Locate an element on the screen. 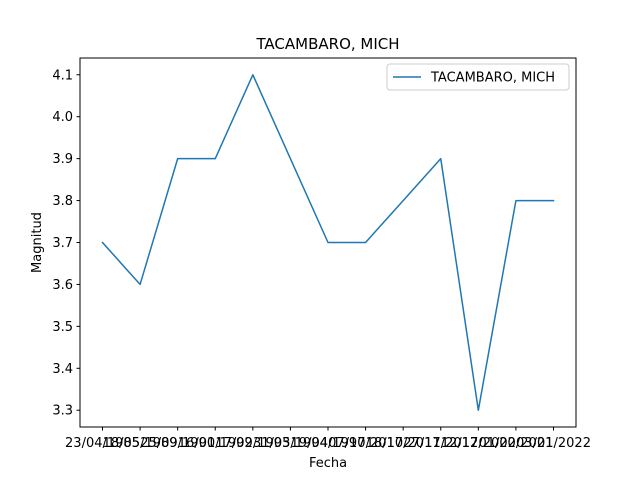 This screenshot has height=480, width=640. chart-title: TACAMBARO, MICH is located at coordinates (327, 44).